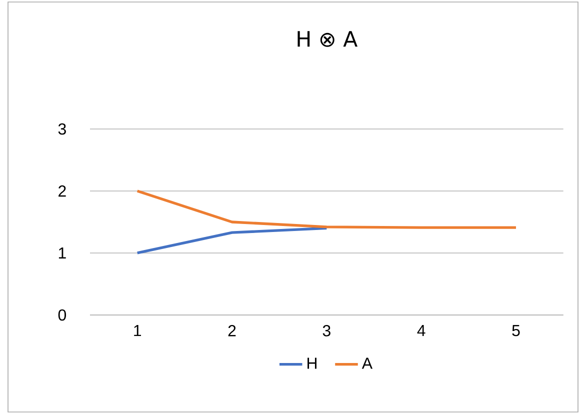 The image size is (582, 414). I want to click on legend-label: A, so click(367, 363).